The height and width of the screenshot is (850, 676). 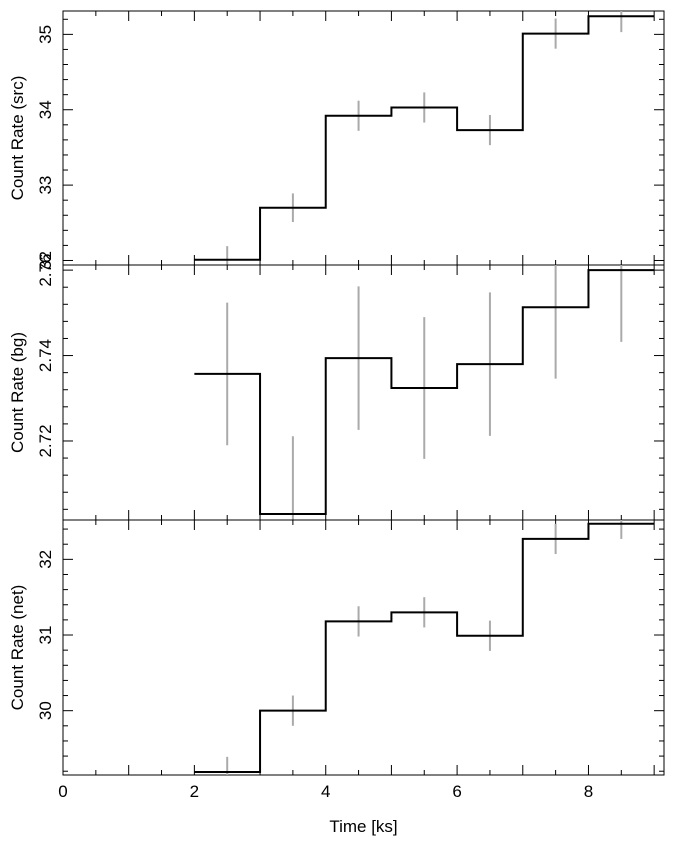 I want to click on x-tick-label: 8, so click(x=588, y=791).